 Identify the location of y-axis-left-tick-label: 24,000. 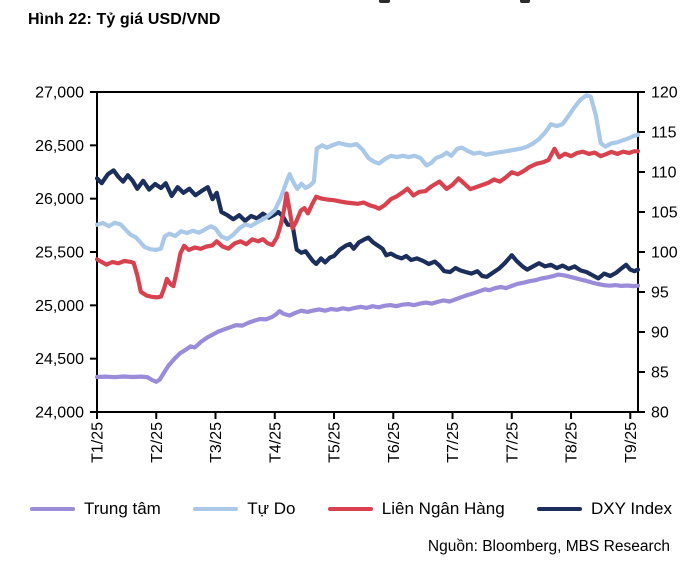
(59, 413).